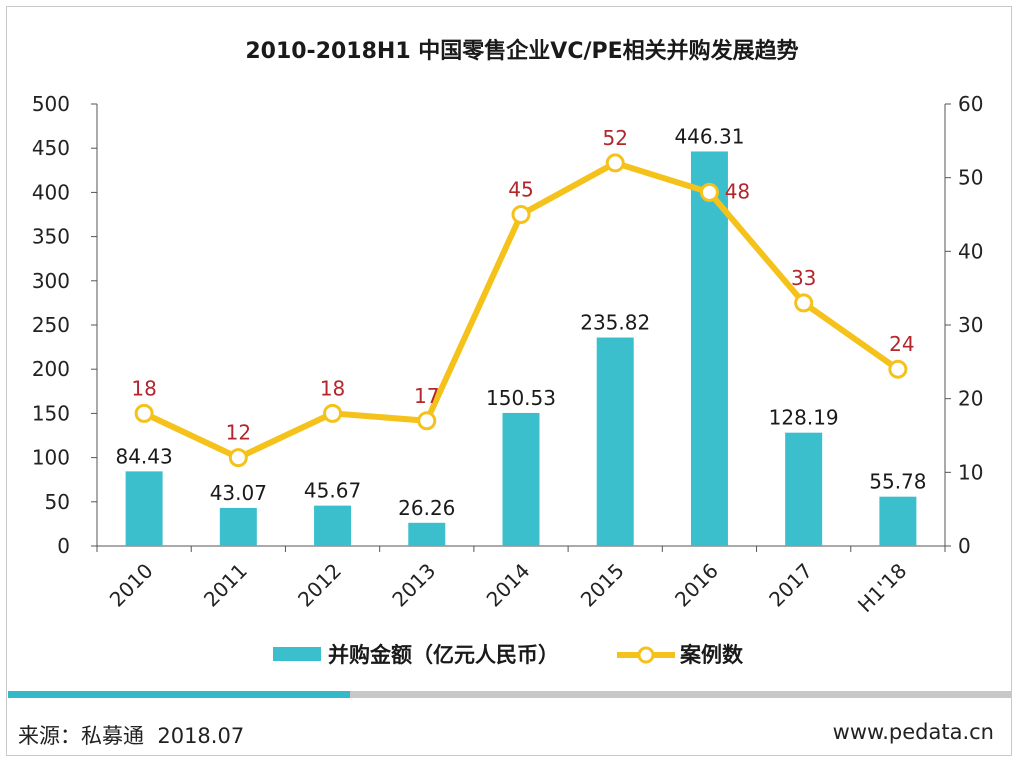 The width and height of the screenshot is (1020, 764). I want to click on y-right-tick-label: 10, so click(970, 472).